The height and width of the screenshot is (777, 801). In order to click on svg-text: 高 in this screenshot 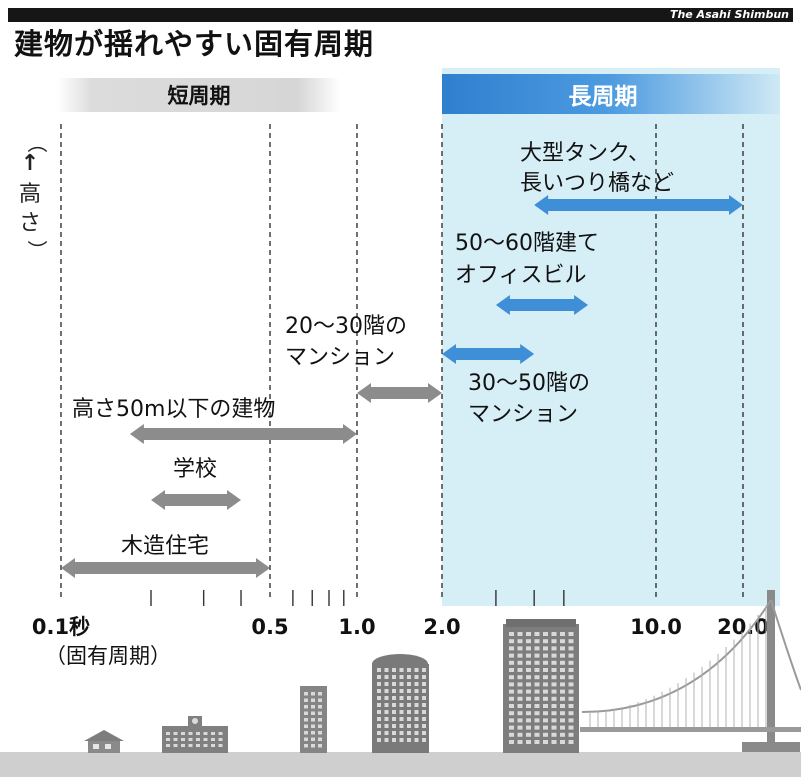, I will do `click(30, 194)`.